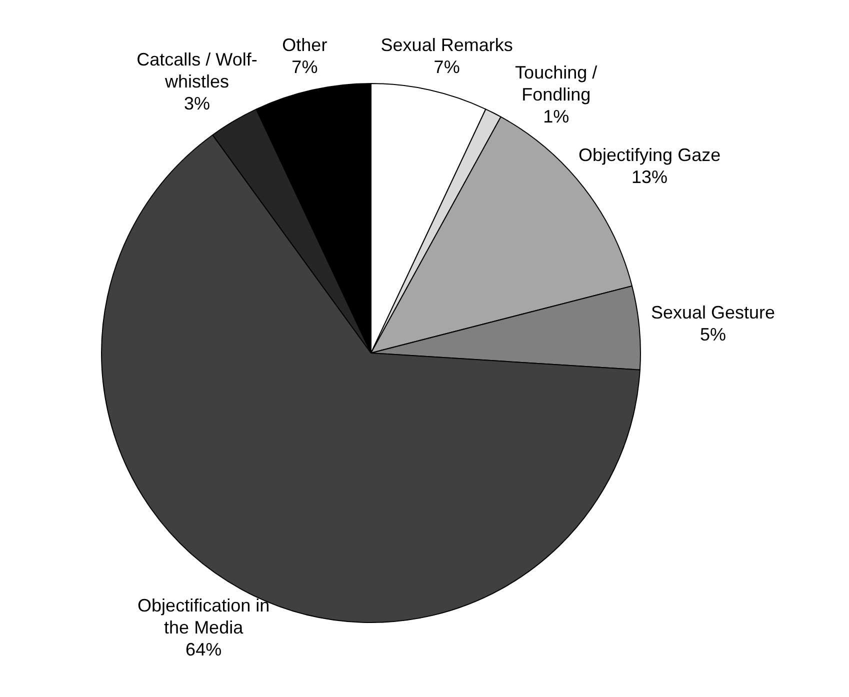 Image resolution: width=849 pixels, height=697 pixels. I want to click on data-label: 1%, so click(556, 116).